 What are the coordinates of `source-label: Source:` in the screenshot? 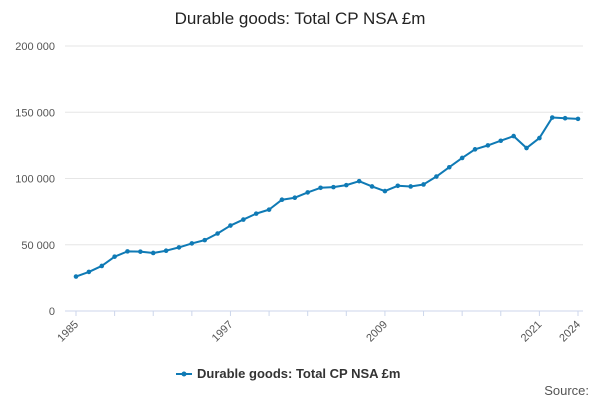 It's located at (566, 390).